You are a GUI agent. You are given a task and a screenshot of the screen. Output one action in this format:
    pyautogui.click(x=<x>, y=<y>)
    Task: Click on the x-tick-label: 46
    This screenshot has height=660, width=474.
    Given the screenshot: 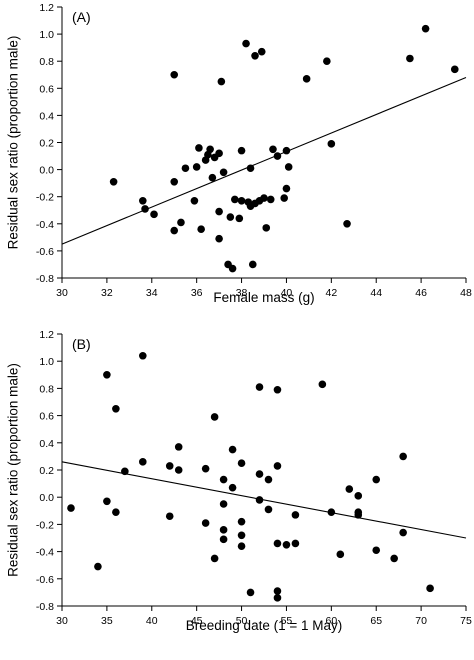 What is the action you would take?
    pyautogui.click(x=421, y=293)
    